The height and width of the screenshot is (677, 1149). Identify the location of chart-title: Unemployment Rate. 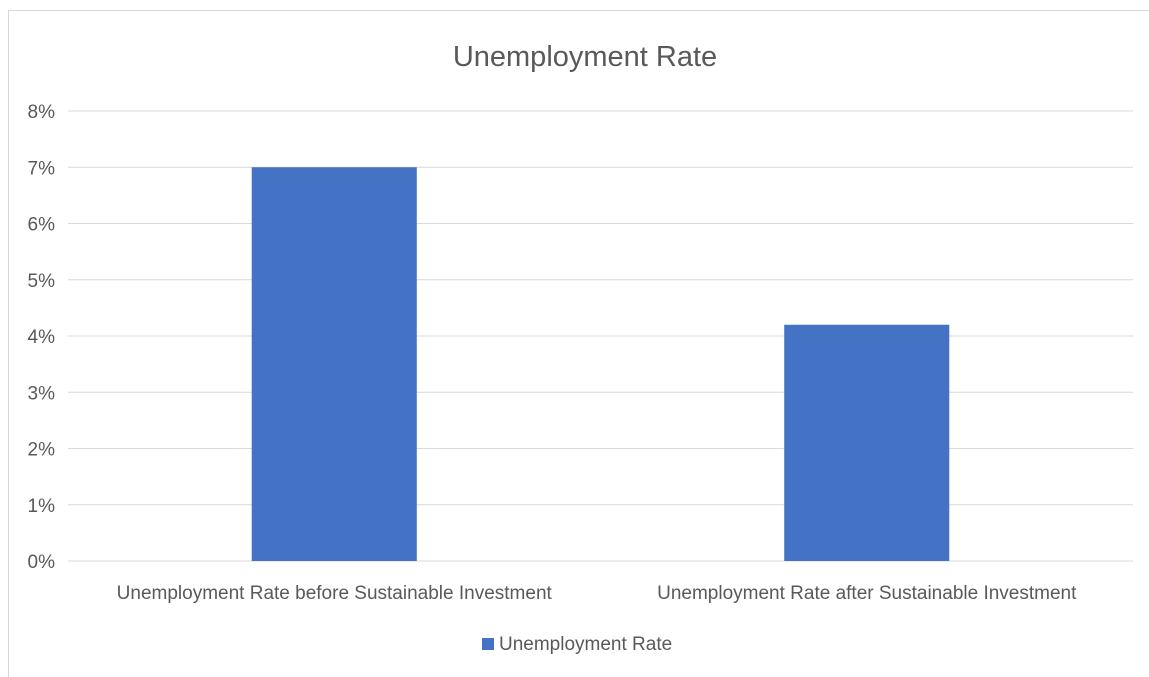
(585, 57).